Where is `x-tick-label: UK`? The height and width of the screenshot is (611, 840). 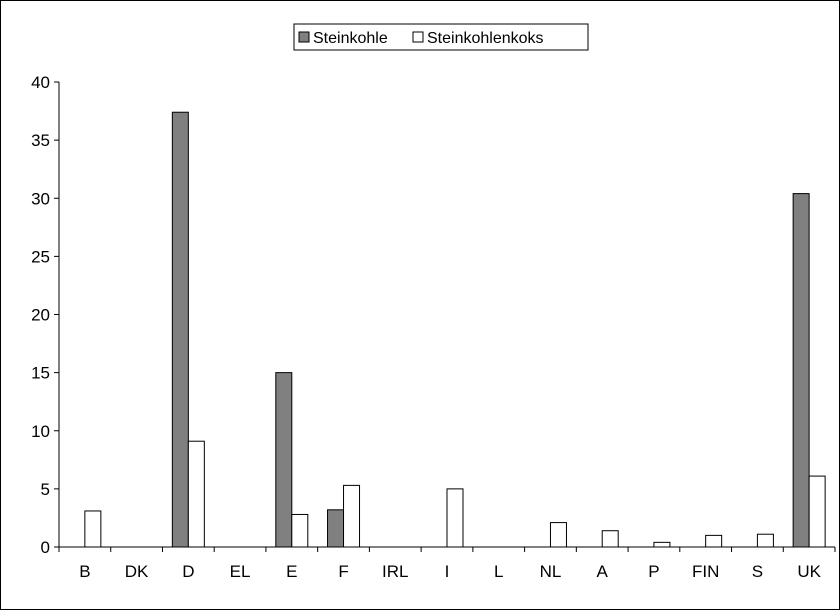 x-tick-label: UK is located at coordinates (809, 571).